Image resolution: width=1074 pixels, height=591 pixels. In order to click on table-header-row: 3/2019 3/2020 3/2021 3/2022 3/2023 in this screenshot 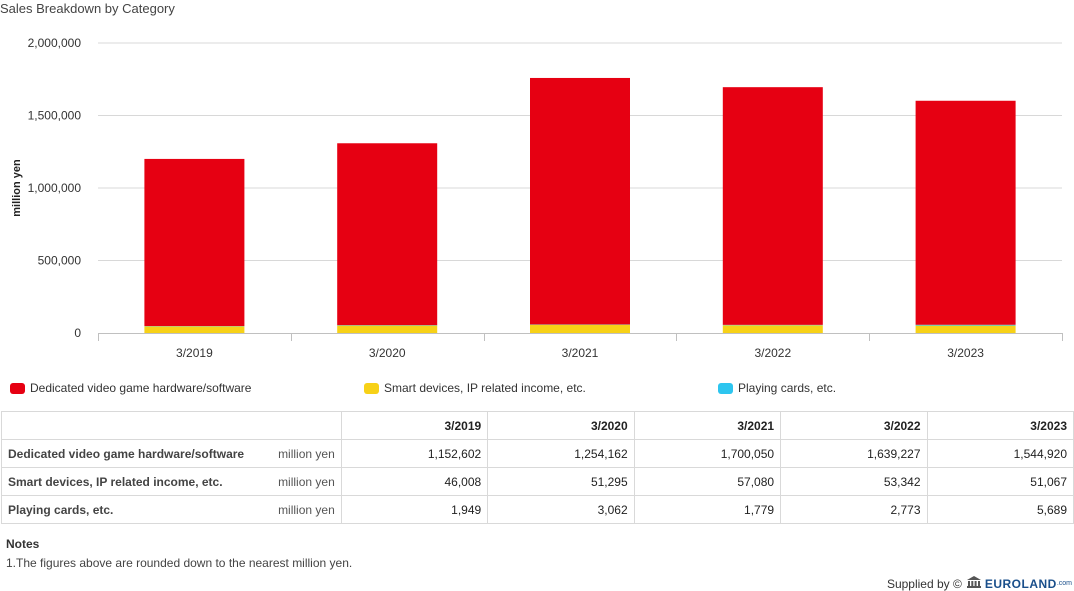, I will do `click(537, 425)`.